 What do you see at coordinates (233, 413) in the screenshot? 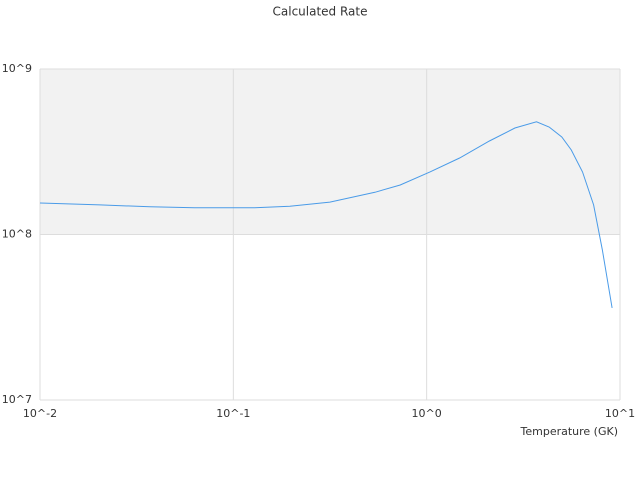
I see `x-tick-label: 10^-1` at bounding box center [233, 413].